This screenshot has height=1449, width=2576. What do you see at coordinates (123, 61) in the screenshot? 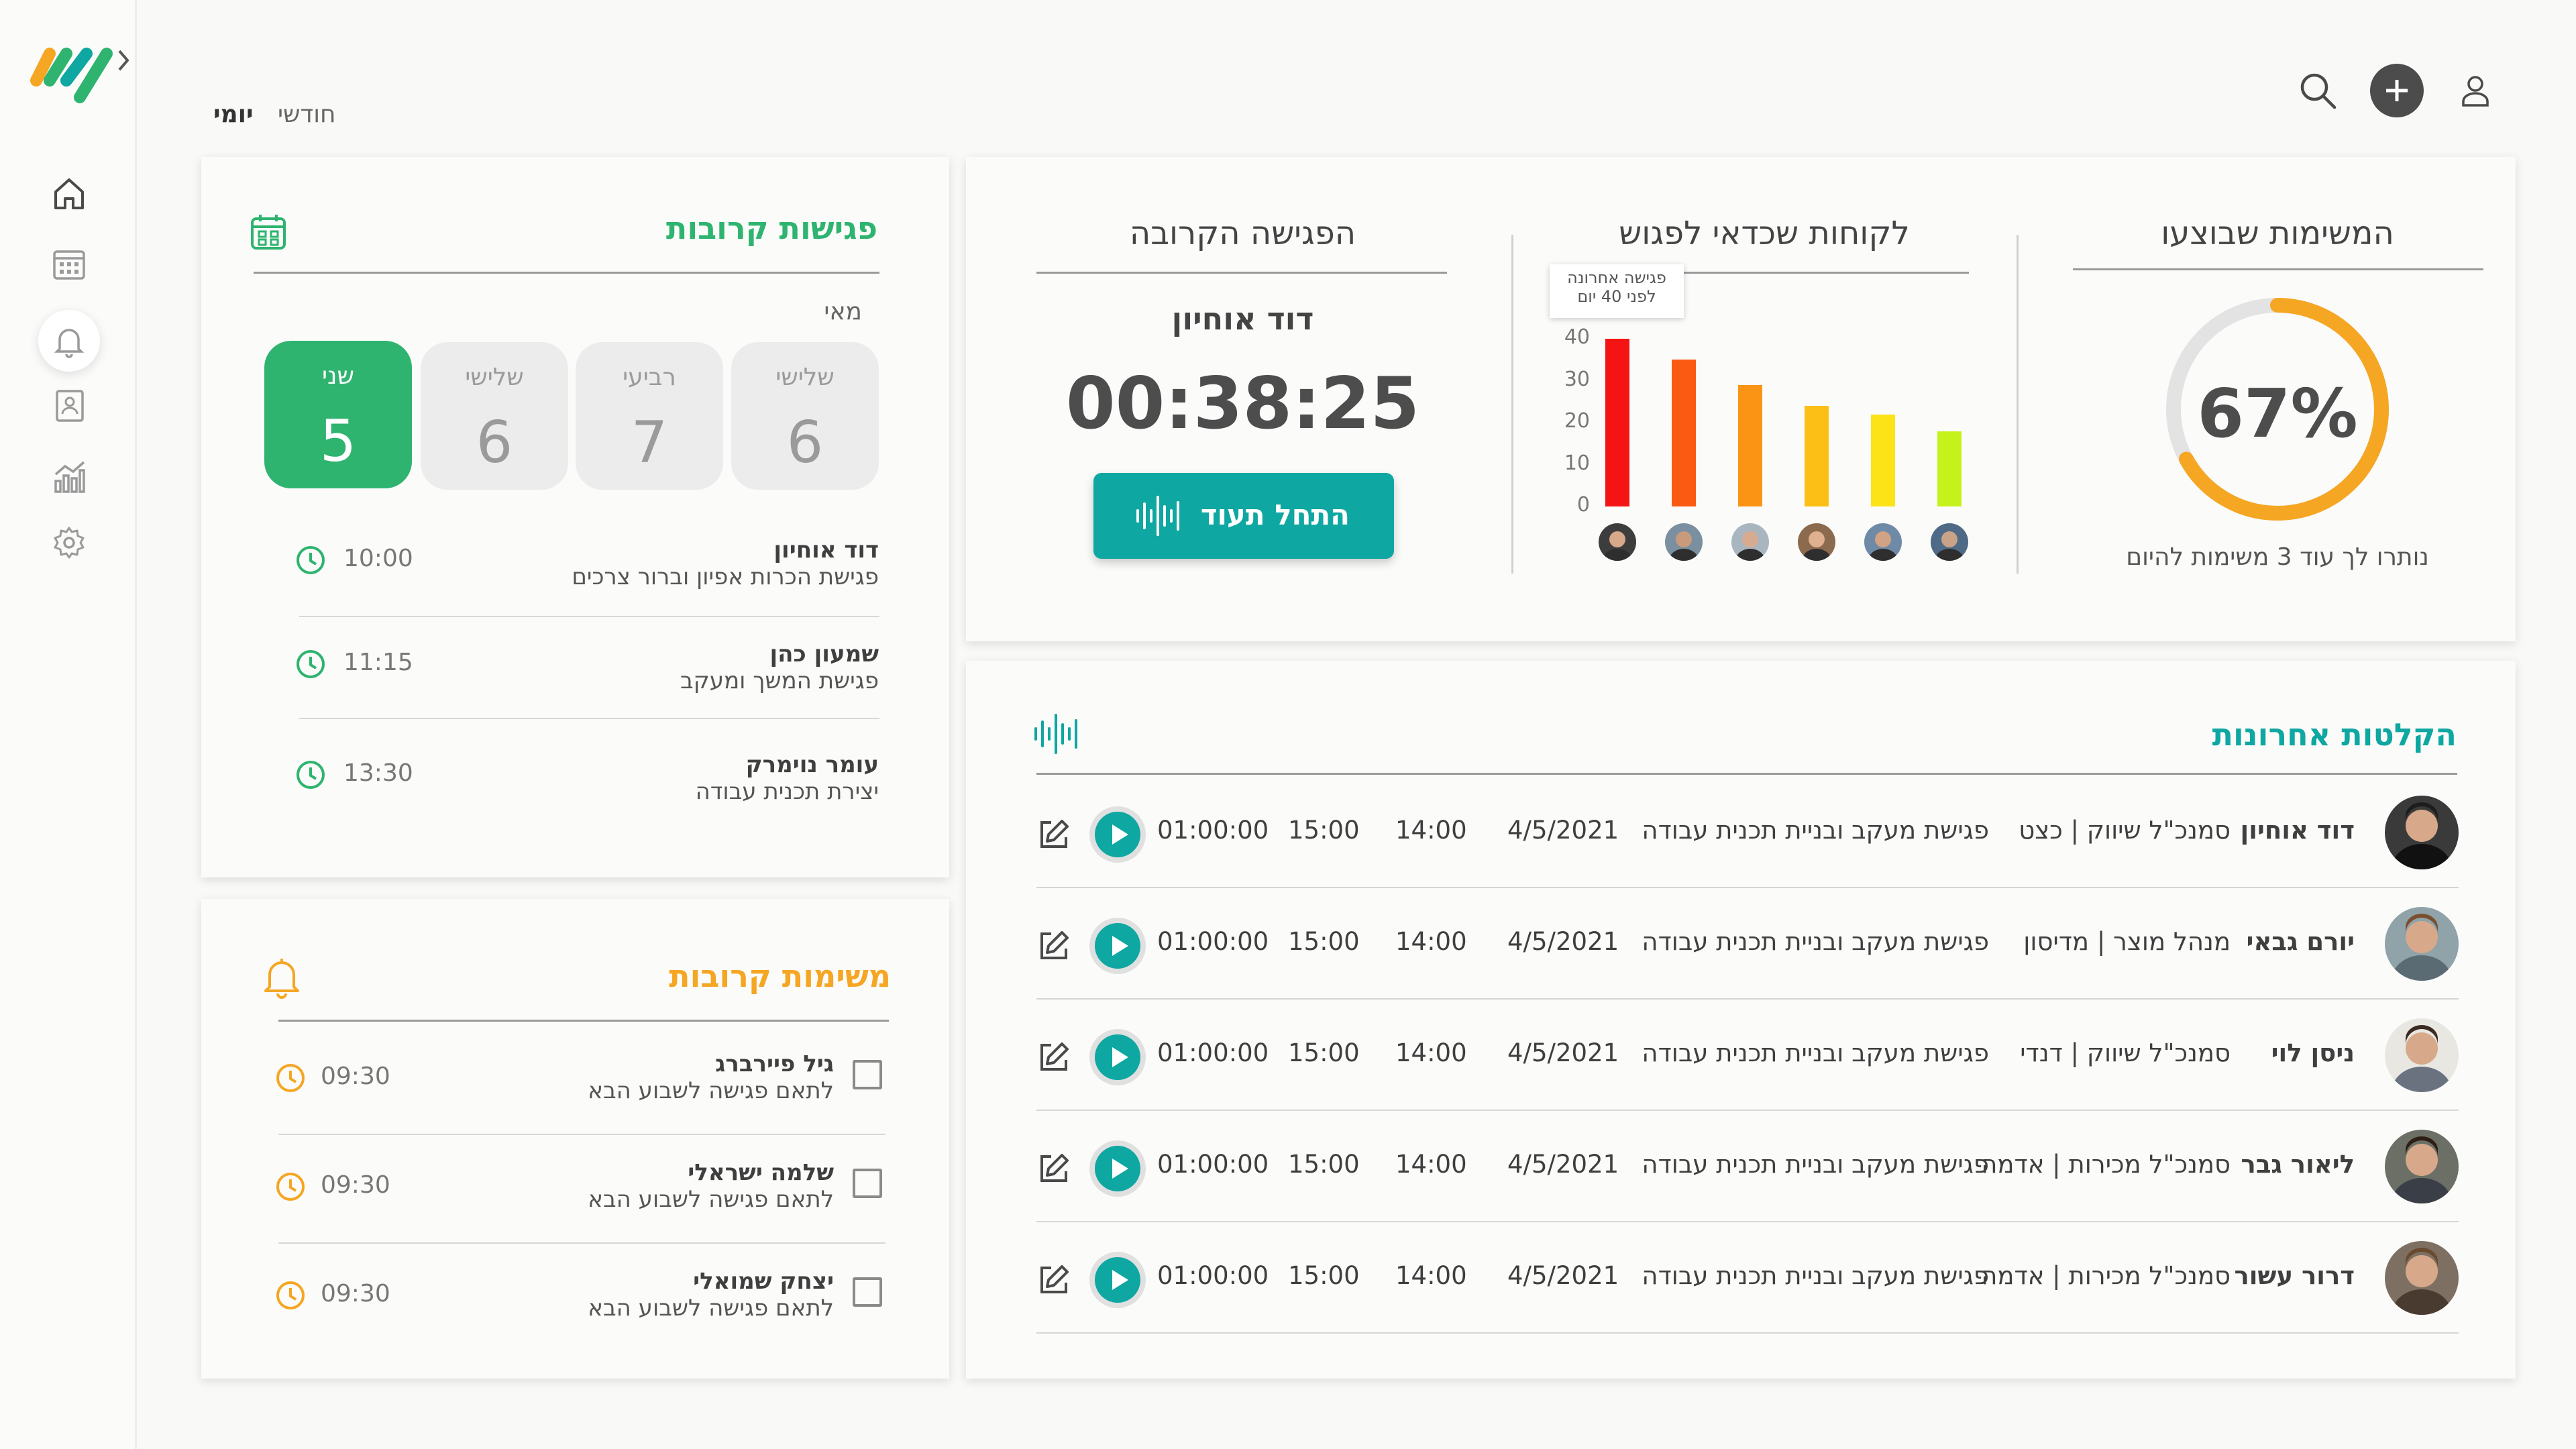
I see `chevron-right-icon` at bounding box center [123, 61].